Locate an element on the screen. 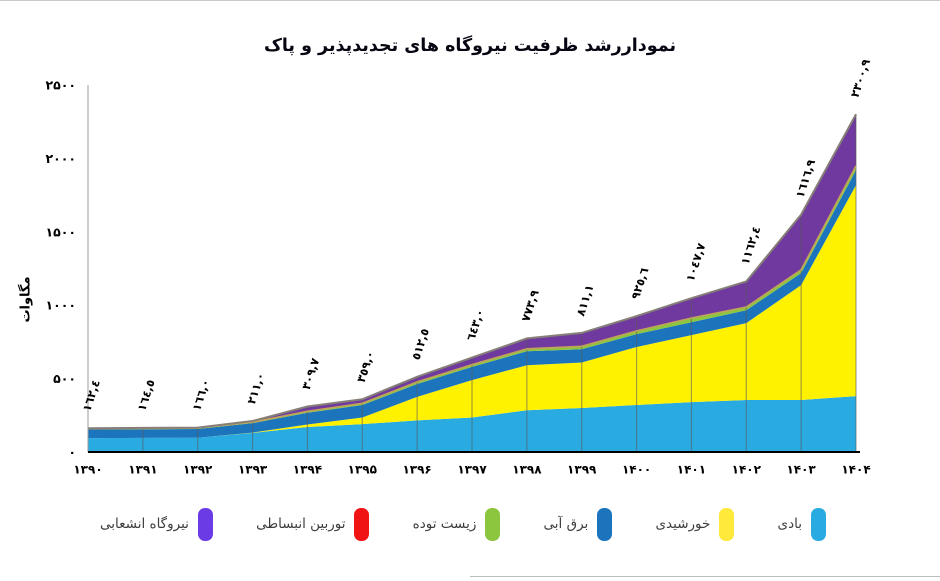 Image resolution: width=940 pixels, height=581 pixels. x-tick-label: ۱۴۰۱ is located at coordinates (691, 470).